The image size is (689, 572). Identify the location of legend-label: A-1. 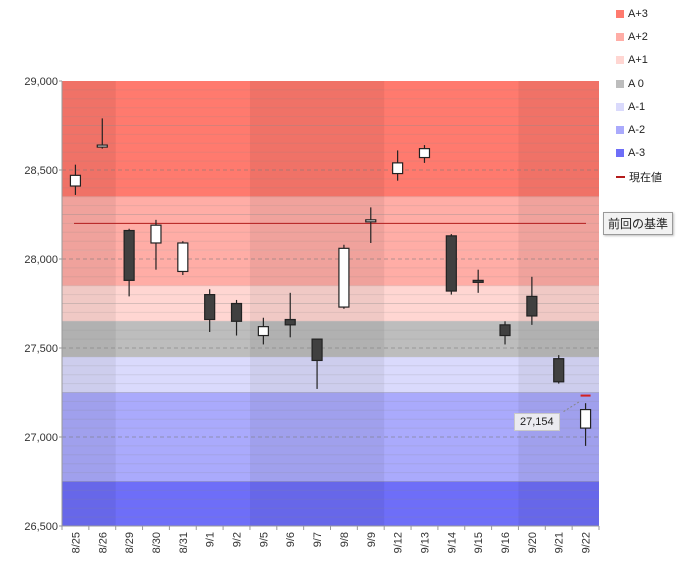
(637, 106).